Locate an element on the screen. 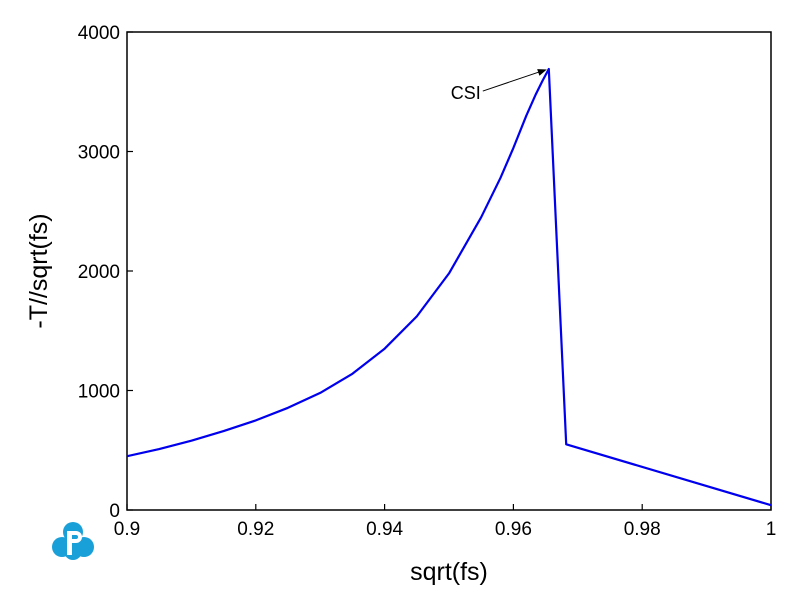 Image resolution: width=793 pixels, height=602 pixels. y-tick-label: 0 is located at coordinates (114, 511).